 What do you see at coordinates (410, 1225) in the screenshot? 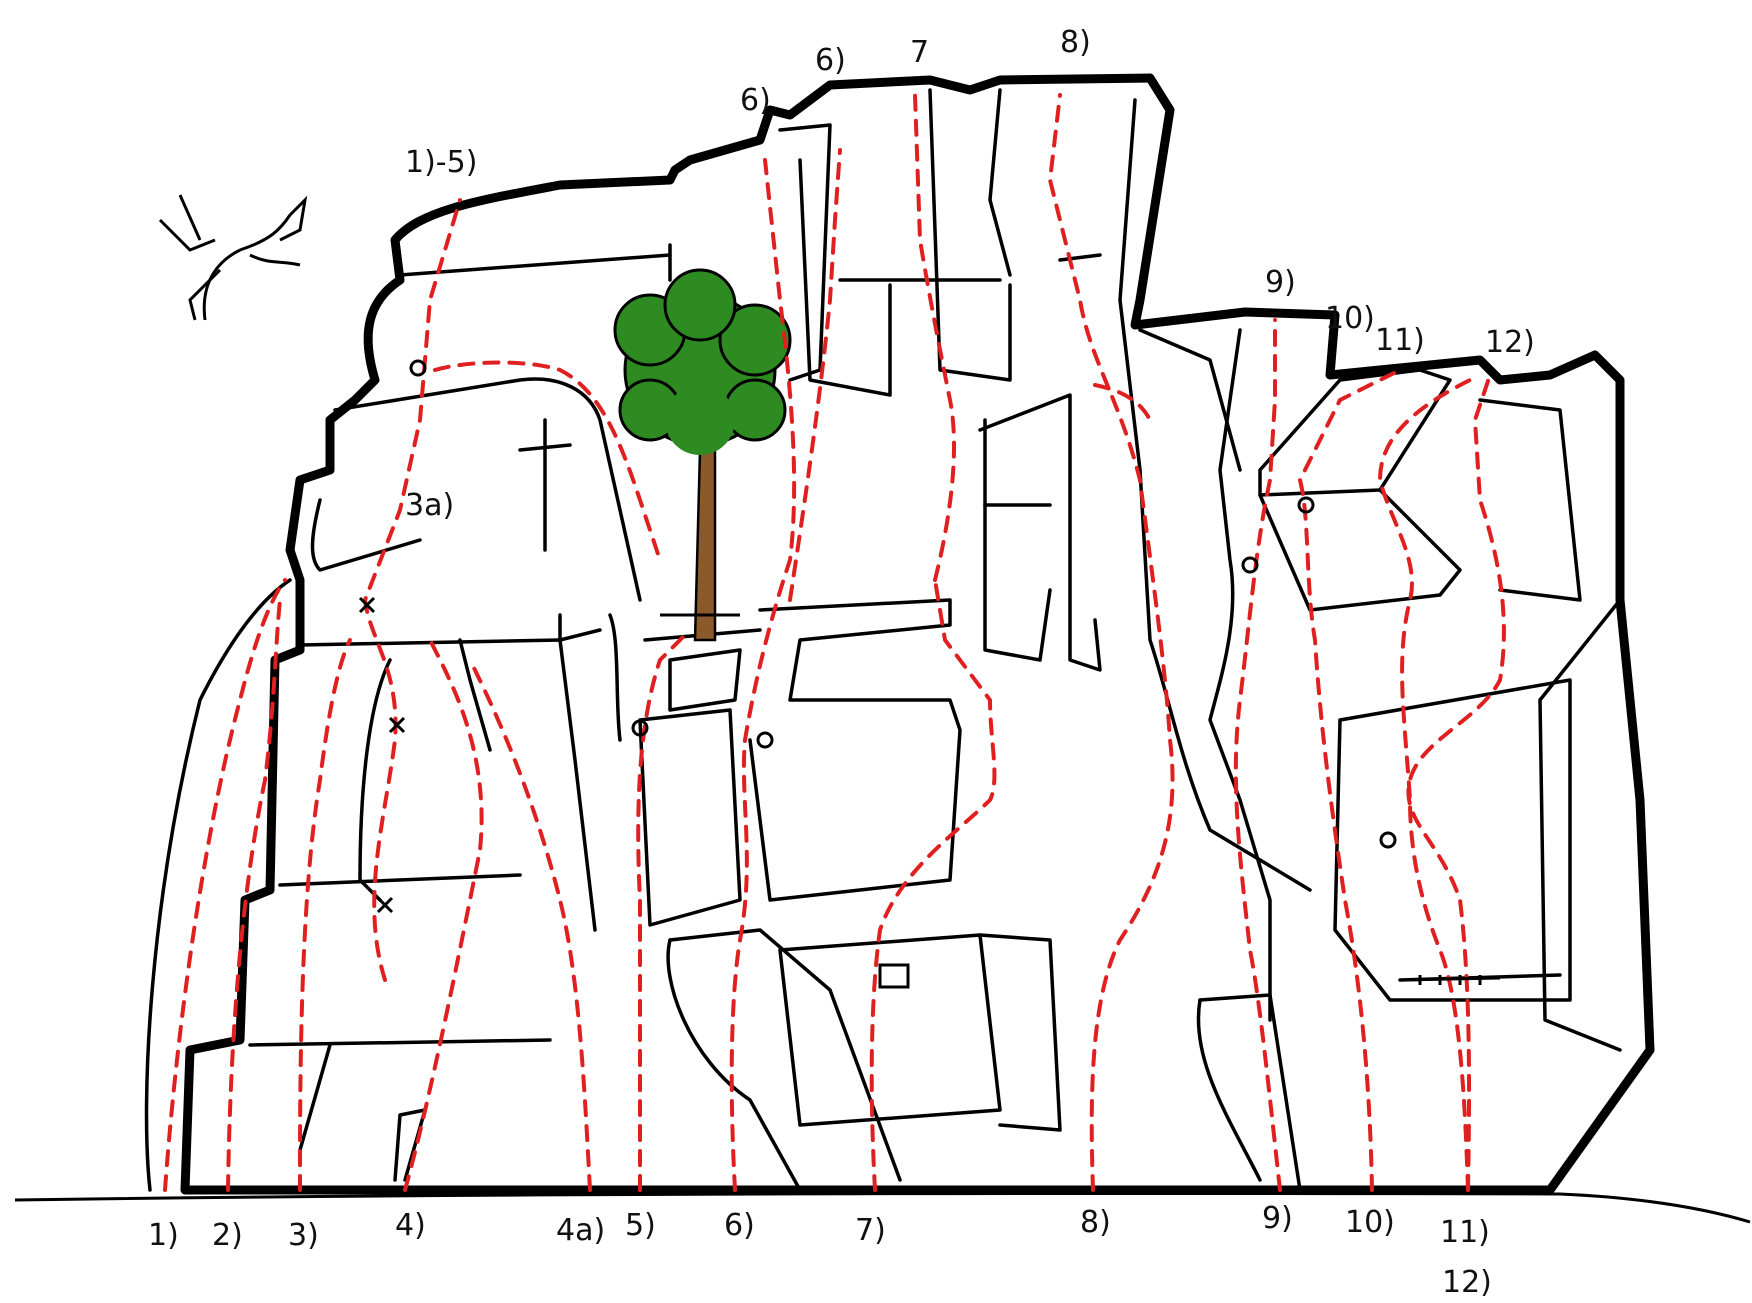
I see `label-bottom-4: 4)` at bounding box center [410, 1225].